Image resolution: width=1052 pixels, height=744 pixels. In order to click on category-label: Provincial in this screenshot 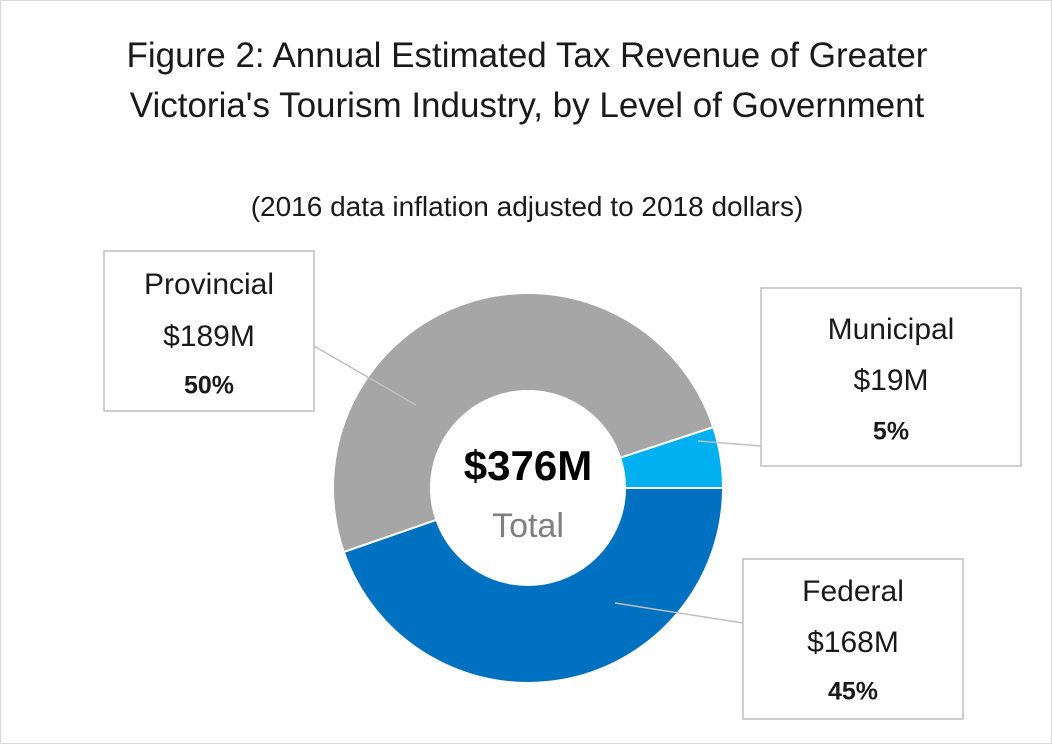, I will do `click(209, 284)`.